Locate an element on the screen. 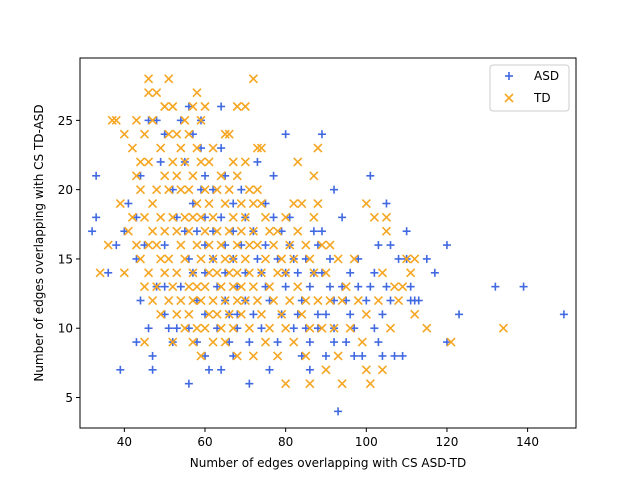  legend: ASD TD is located at coordinates (529, 88).